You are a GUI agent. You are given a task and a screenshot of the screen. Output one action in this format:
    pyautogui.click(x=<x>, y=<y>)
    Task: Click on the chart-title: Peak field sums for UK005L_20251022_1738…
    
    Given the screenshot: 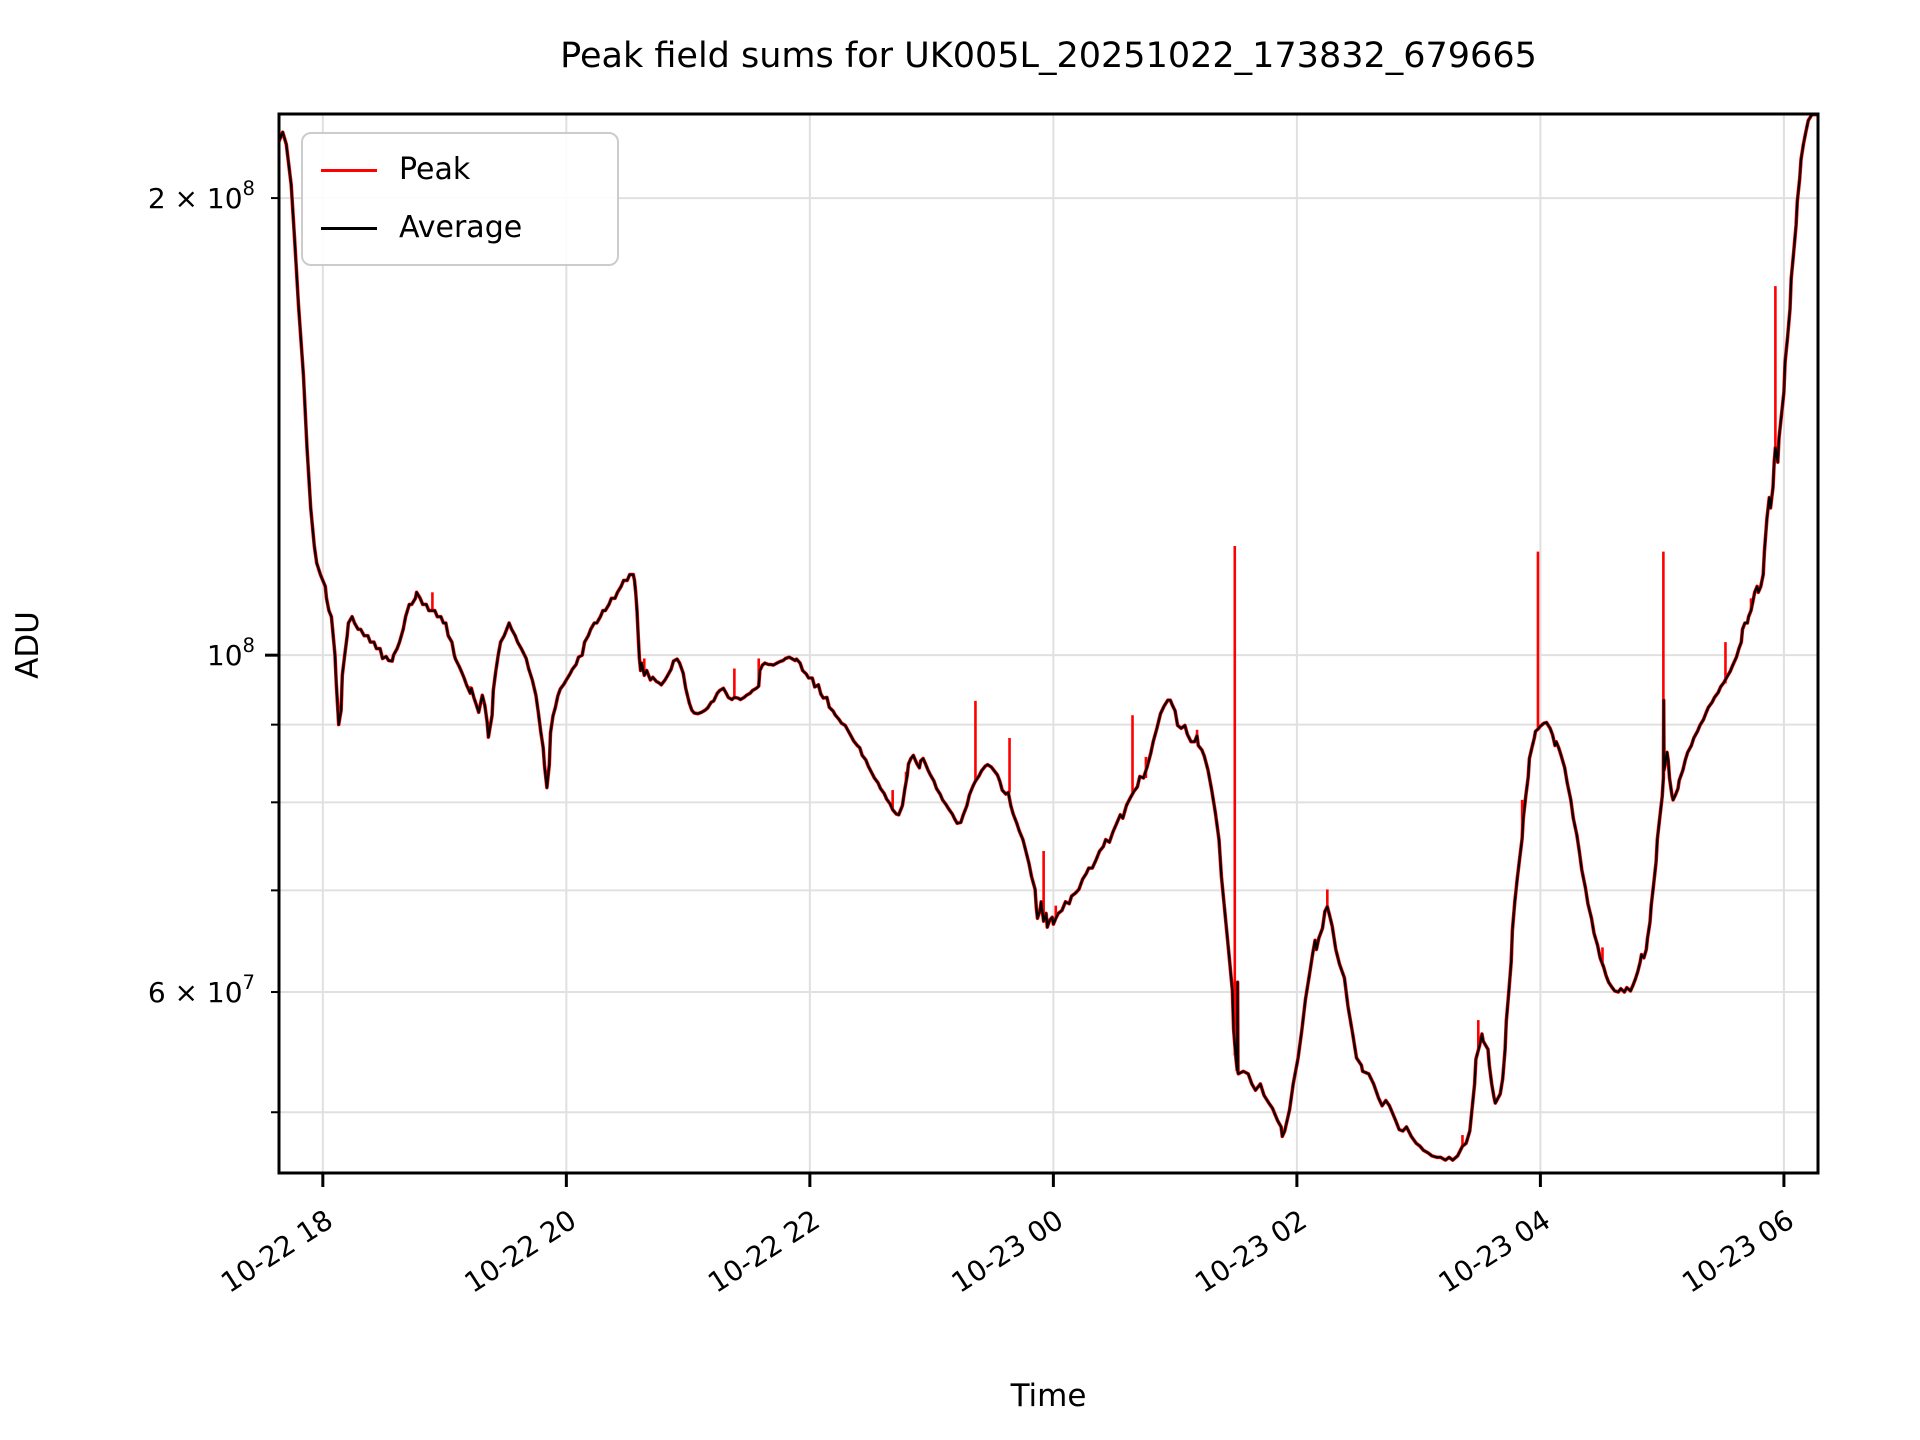 What is the action you would take?
    pyautogui.click(x=1048, y=56)
    